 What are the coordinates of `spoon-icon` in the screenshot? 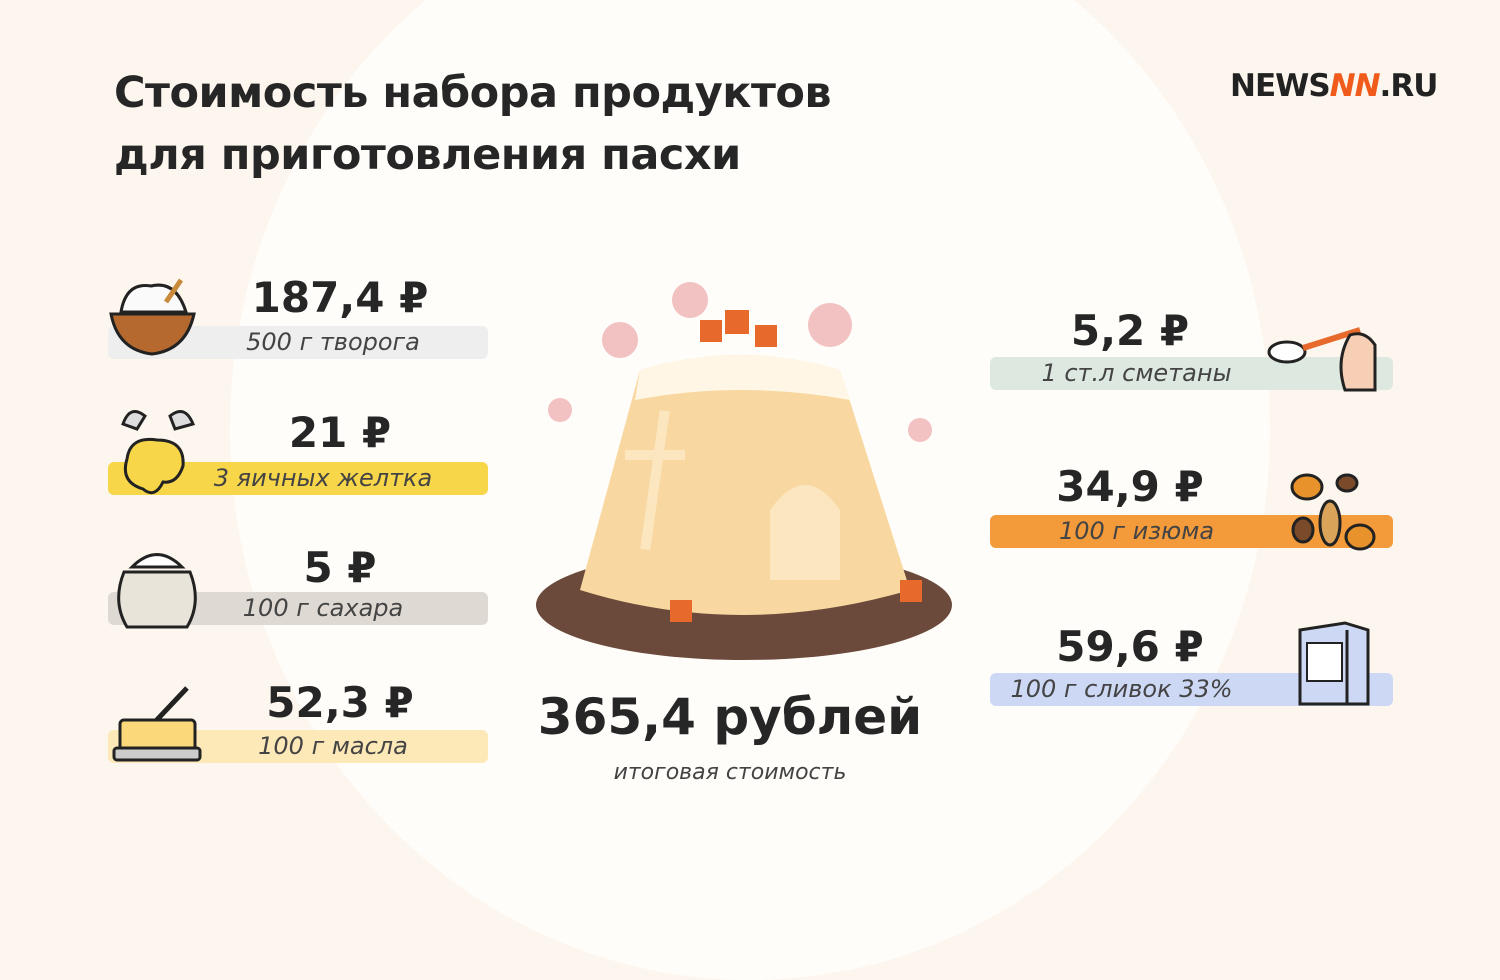 It's located at (1322, 359).